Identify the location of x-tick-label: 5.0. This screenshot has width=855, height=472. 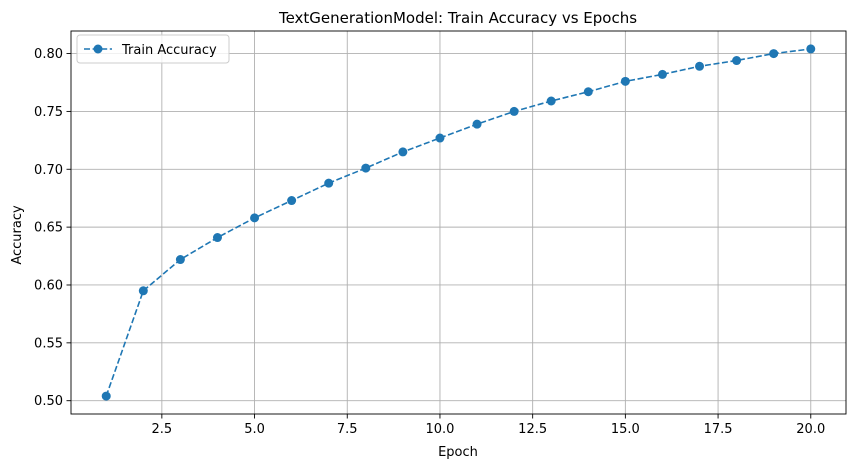
(254, 429).